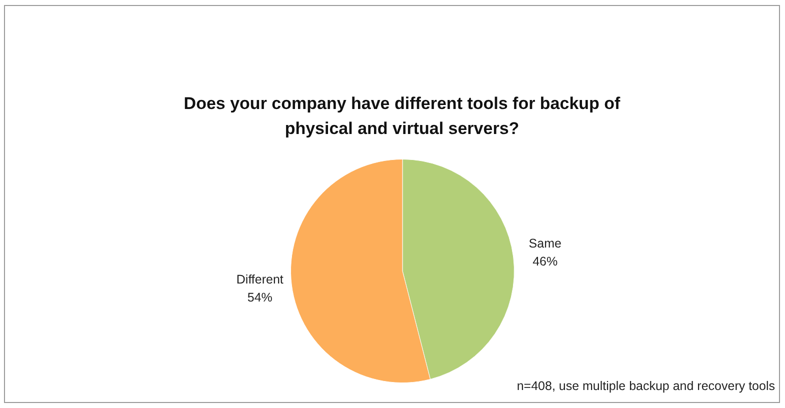 The width and height of the screenshot is (785, 408). Describe the element at coordinates (259, 297) in the screenshot. I see `data-label: 54%` at that location.